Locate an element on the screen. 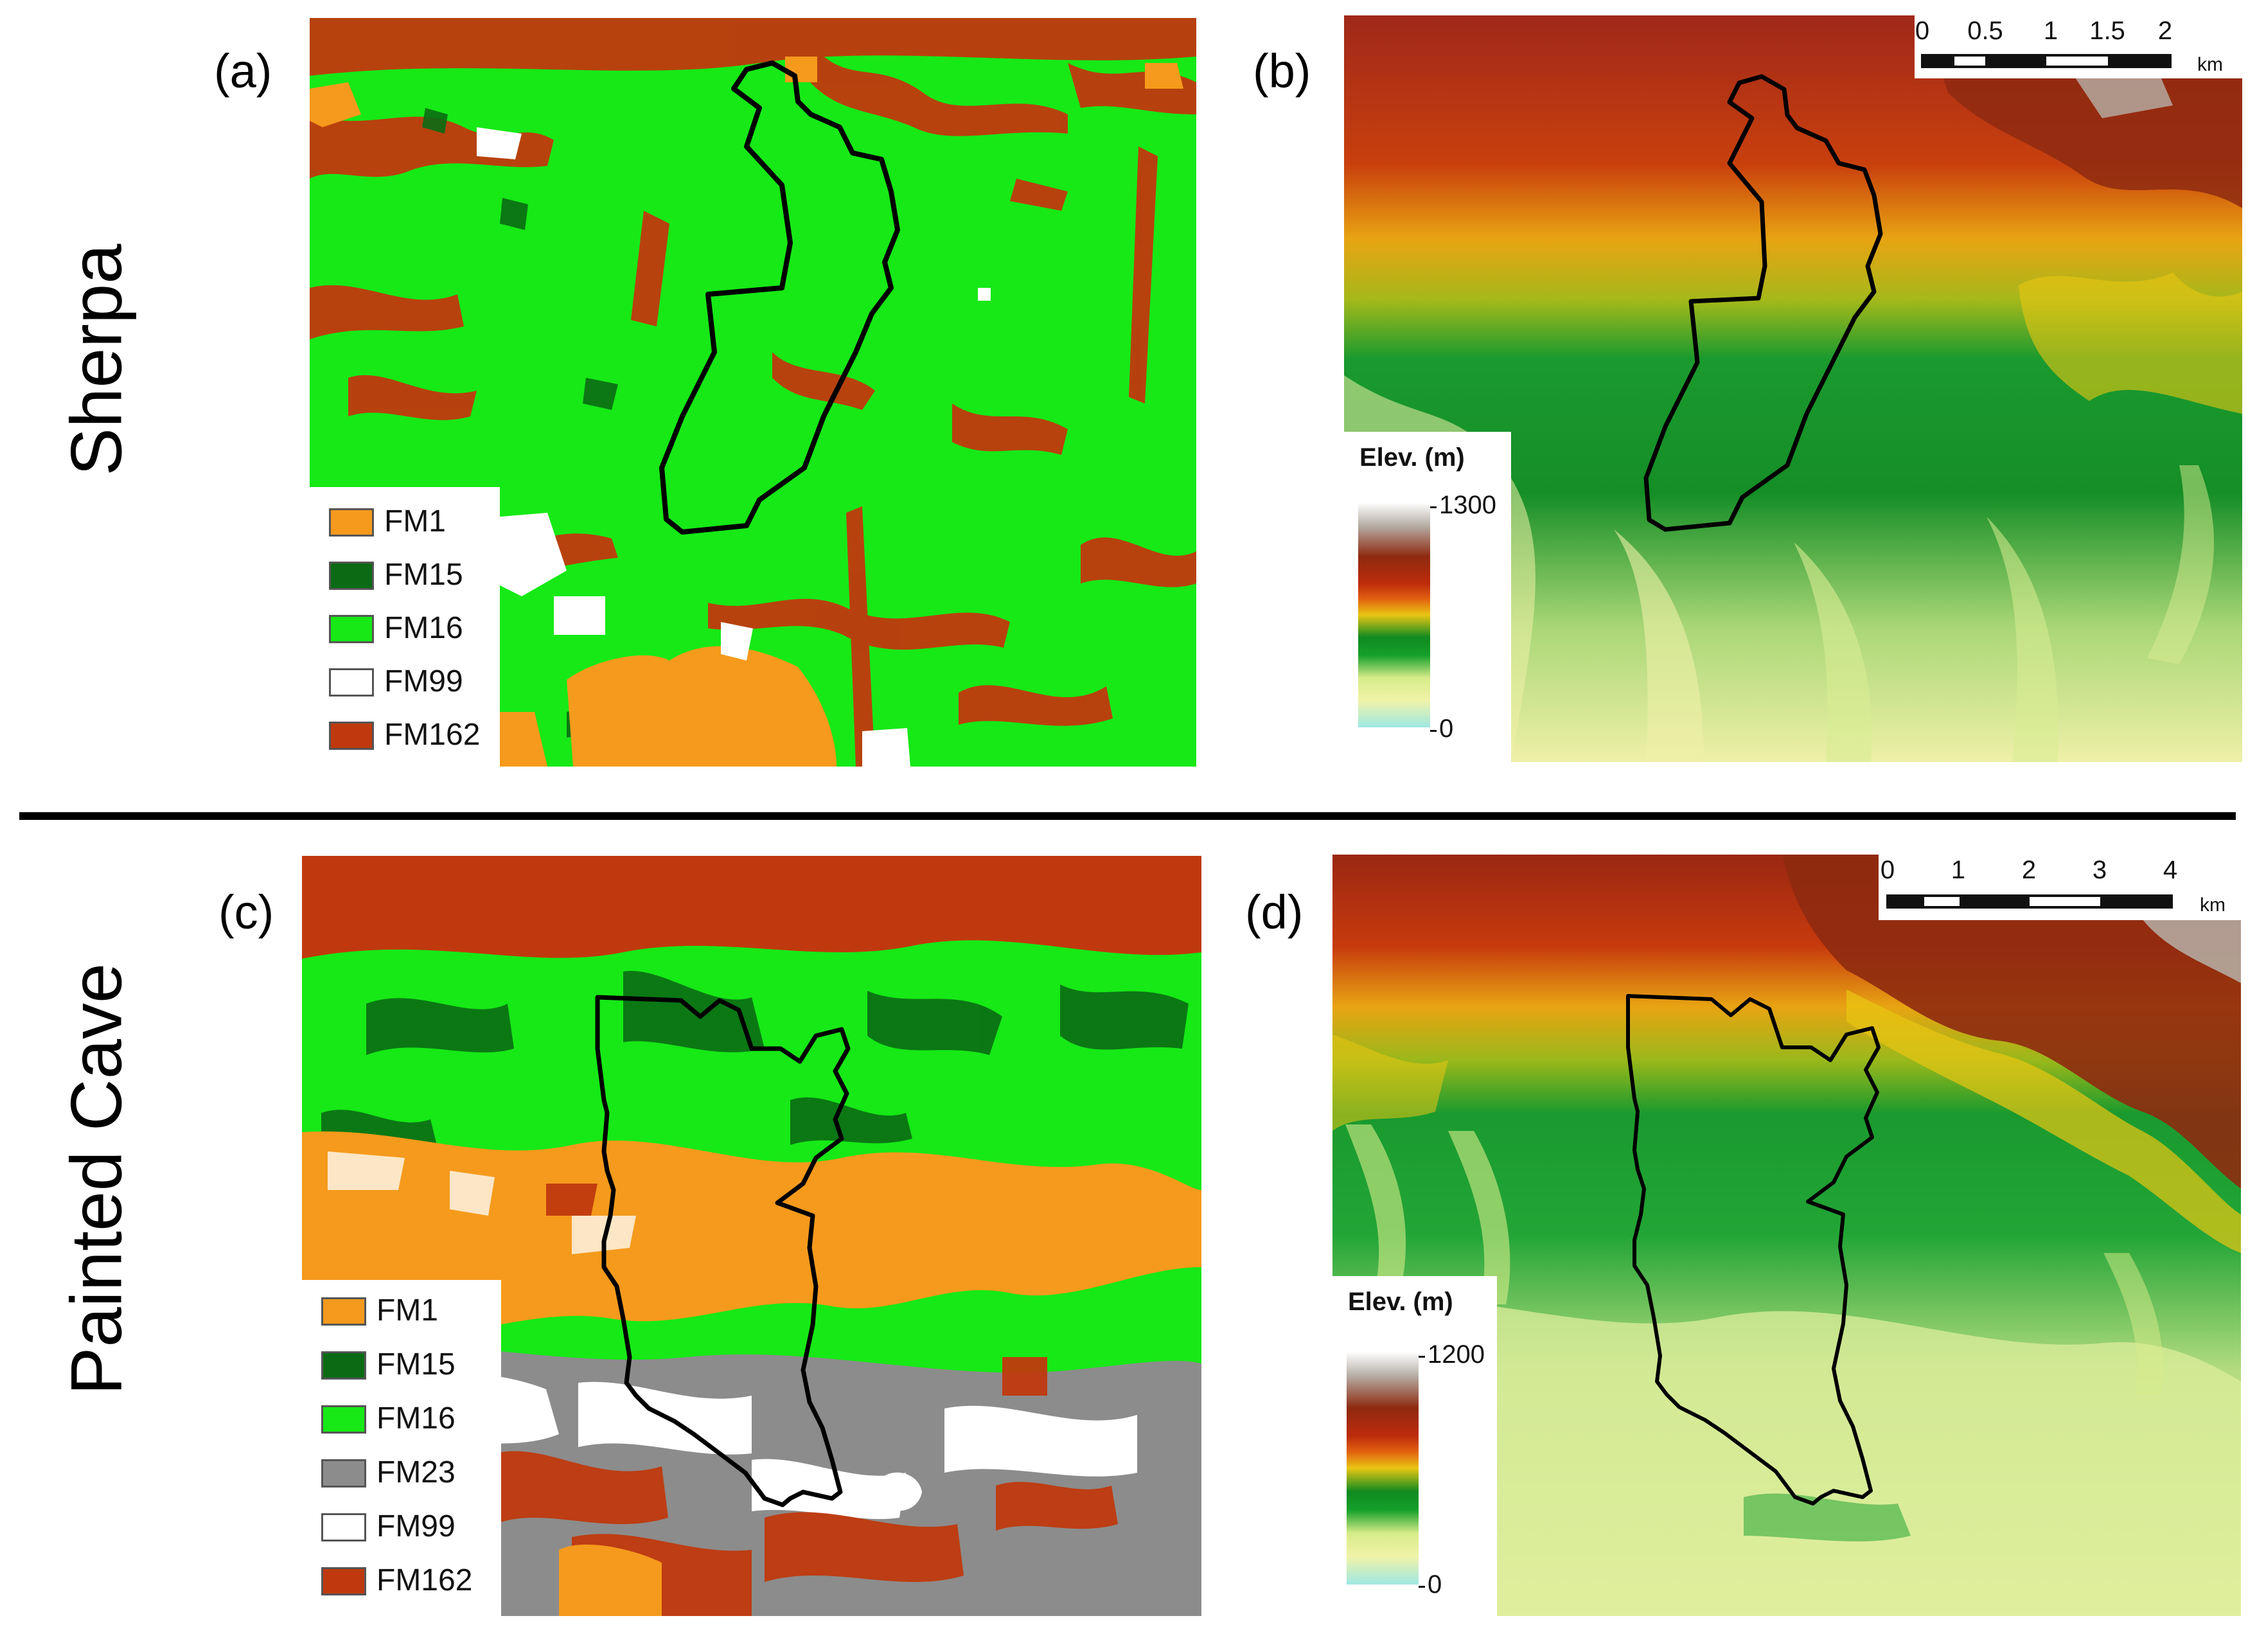 The image size is (2257, 1652). scale-label: 3 is located at coordinates (2099, 870).